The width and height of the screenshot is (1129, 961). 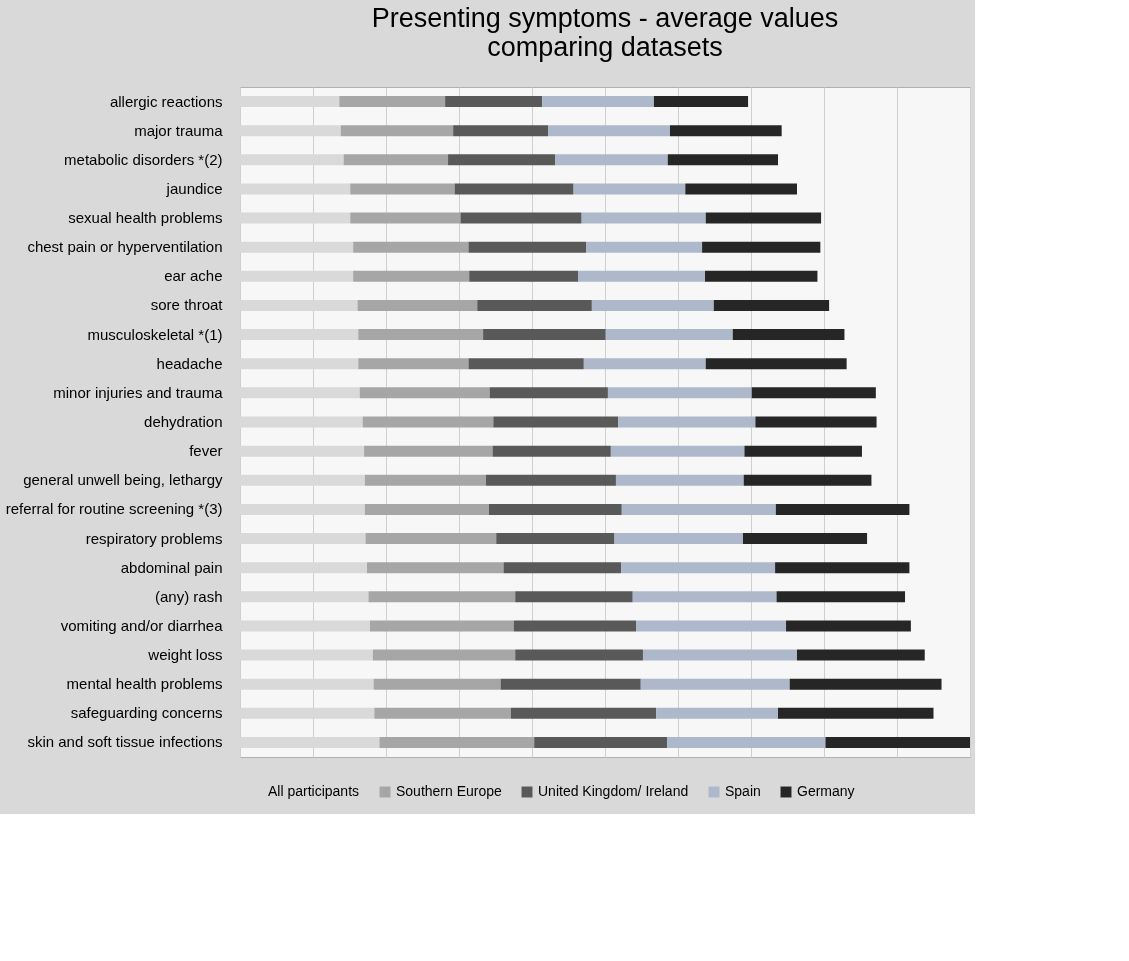 I want to click on y-tick-label: general unwell being, lethargy, so click(x=123, y=480).